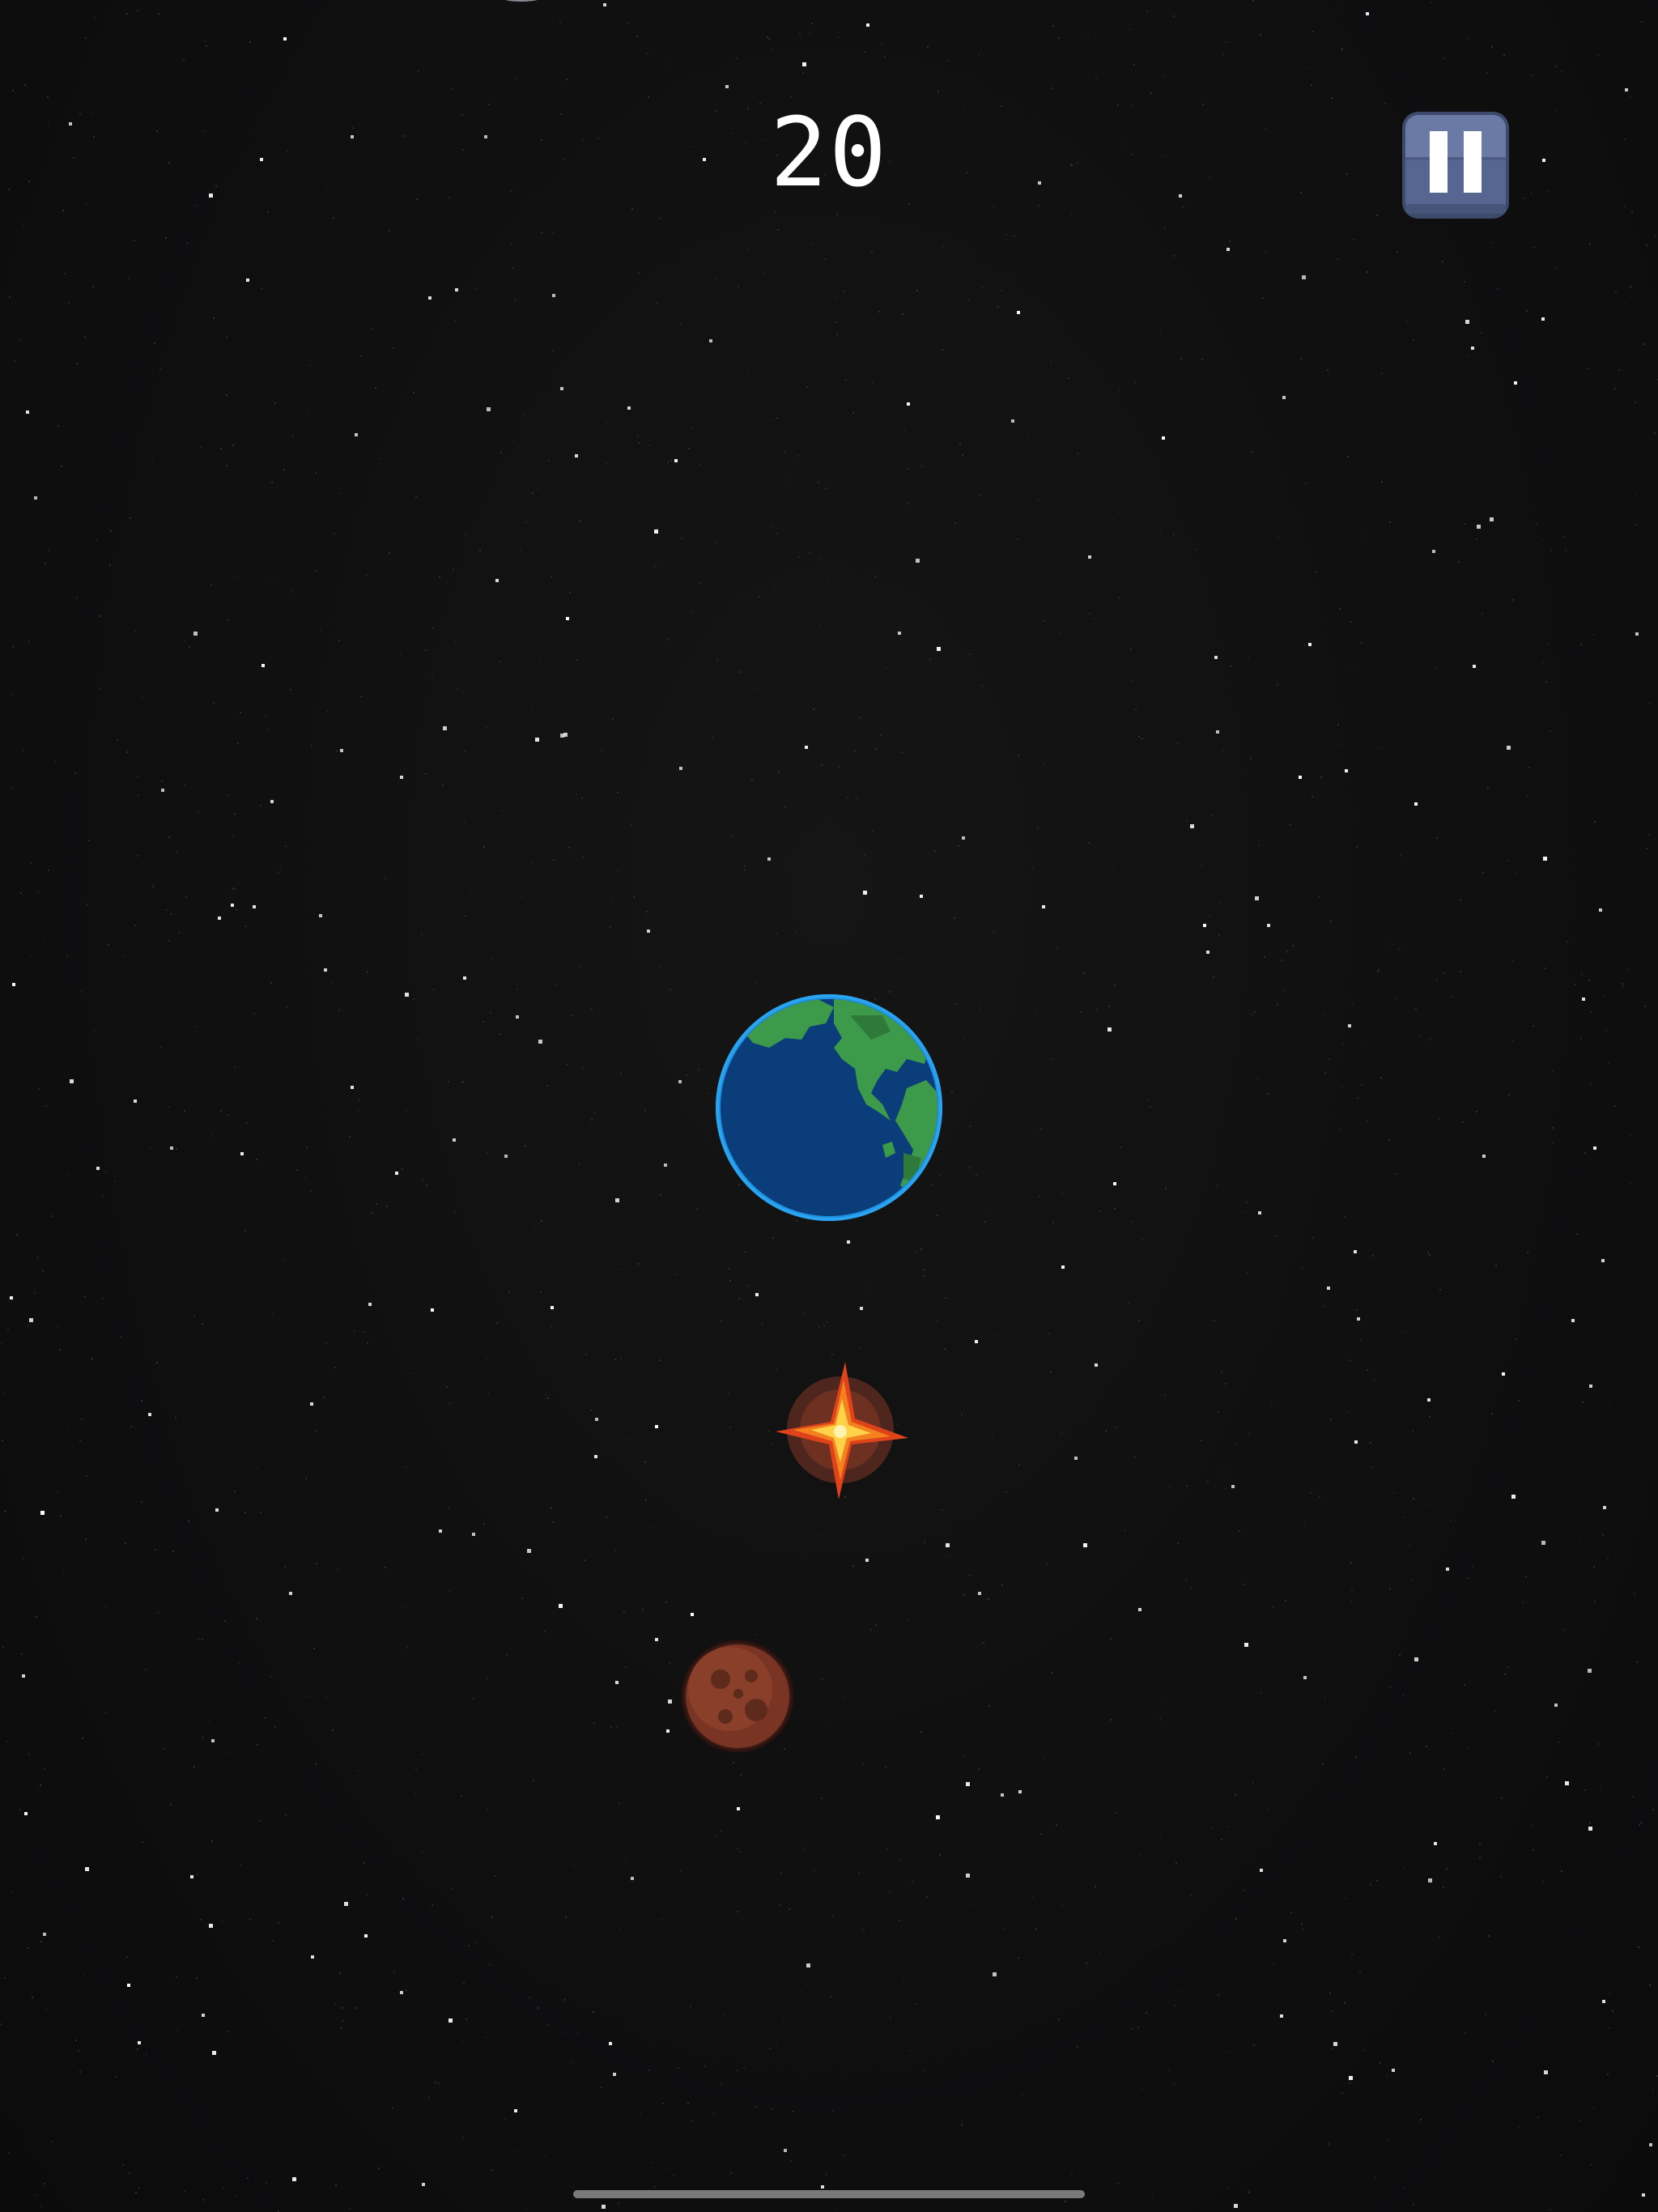  Describe the element at coordinates (829, 2194) in the screenshot. I see `home-indicator` at that location.